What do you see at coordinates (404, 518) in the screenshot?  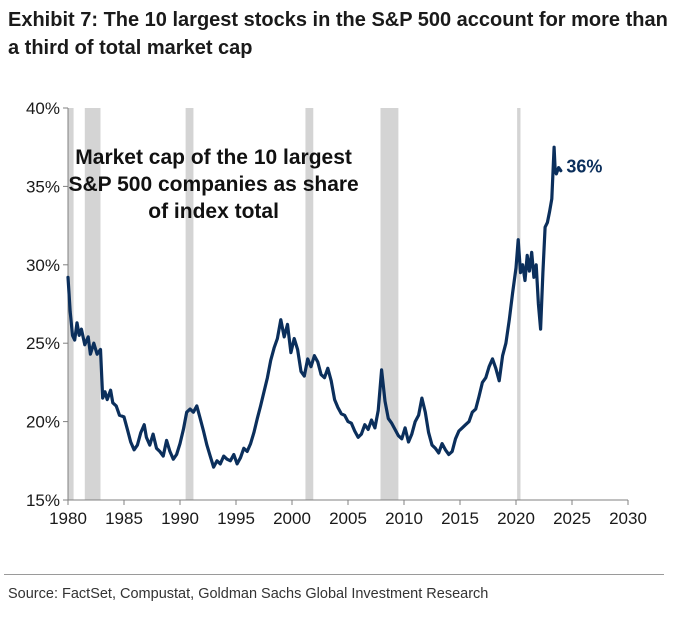 I see `x-tick-label: 2010` at bounding box center [404, 518].